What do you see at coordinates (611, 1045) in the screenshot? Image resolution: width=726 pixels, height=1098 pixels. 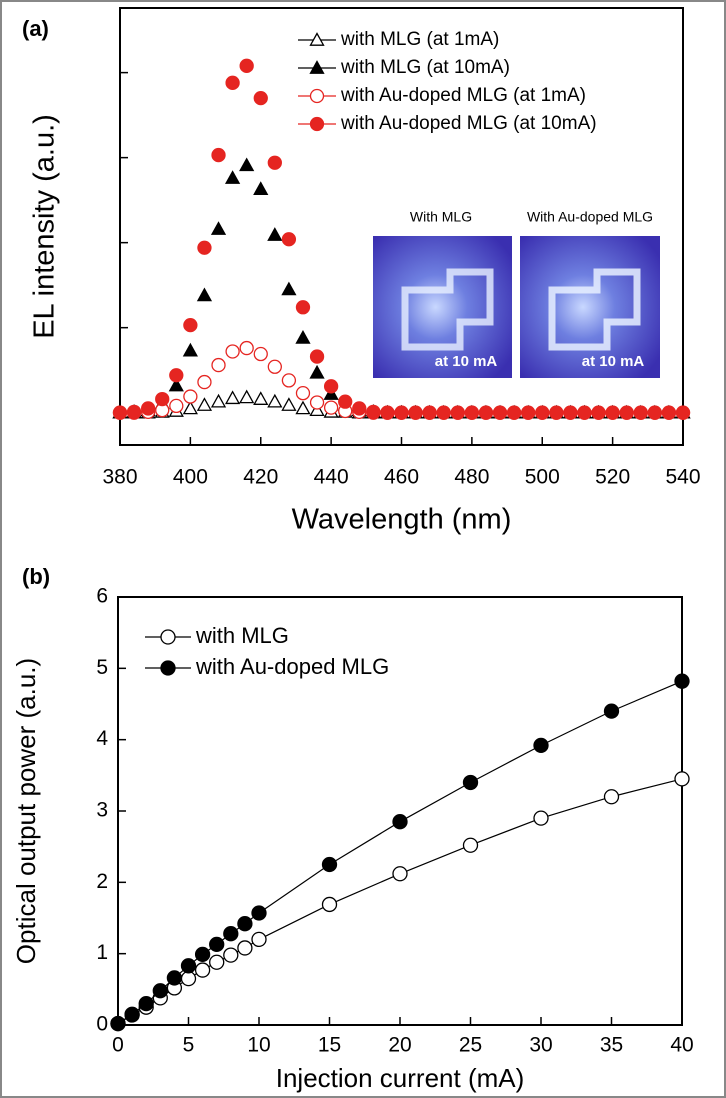 I see `x-tick-label: 35` at bounding box center [611, 1045].